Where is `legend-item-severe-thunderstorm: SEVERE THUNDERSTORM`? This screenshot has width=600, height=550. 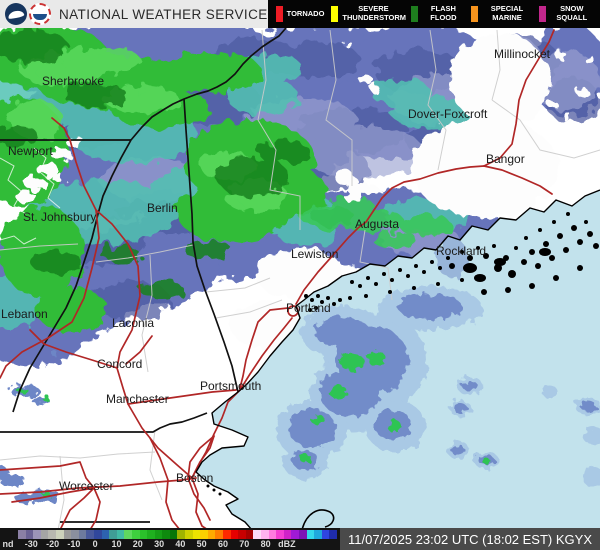
legend-item-severe-thunderstorm: SEVERE THUNDERSTORM is located at coordinates (369, 13).